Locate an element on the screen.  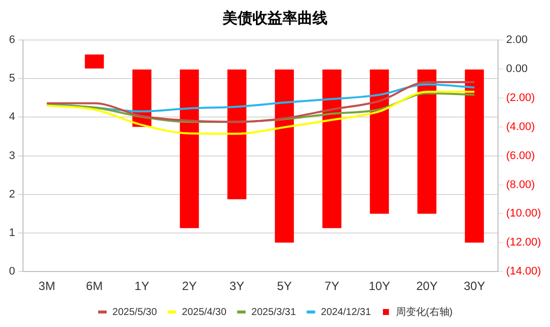
y2-tick-label: (10.00) is located at coordinates (524, 214).